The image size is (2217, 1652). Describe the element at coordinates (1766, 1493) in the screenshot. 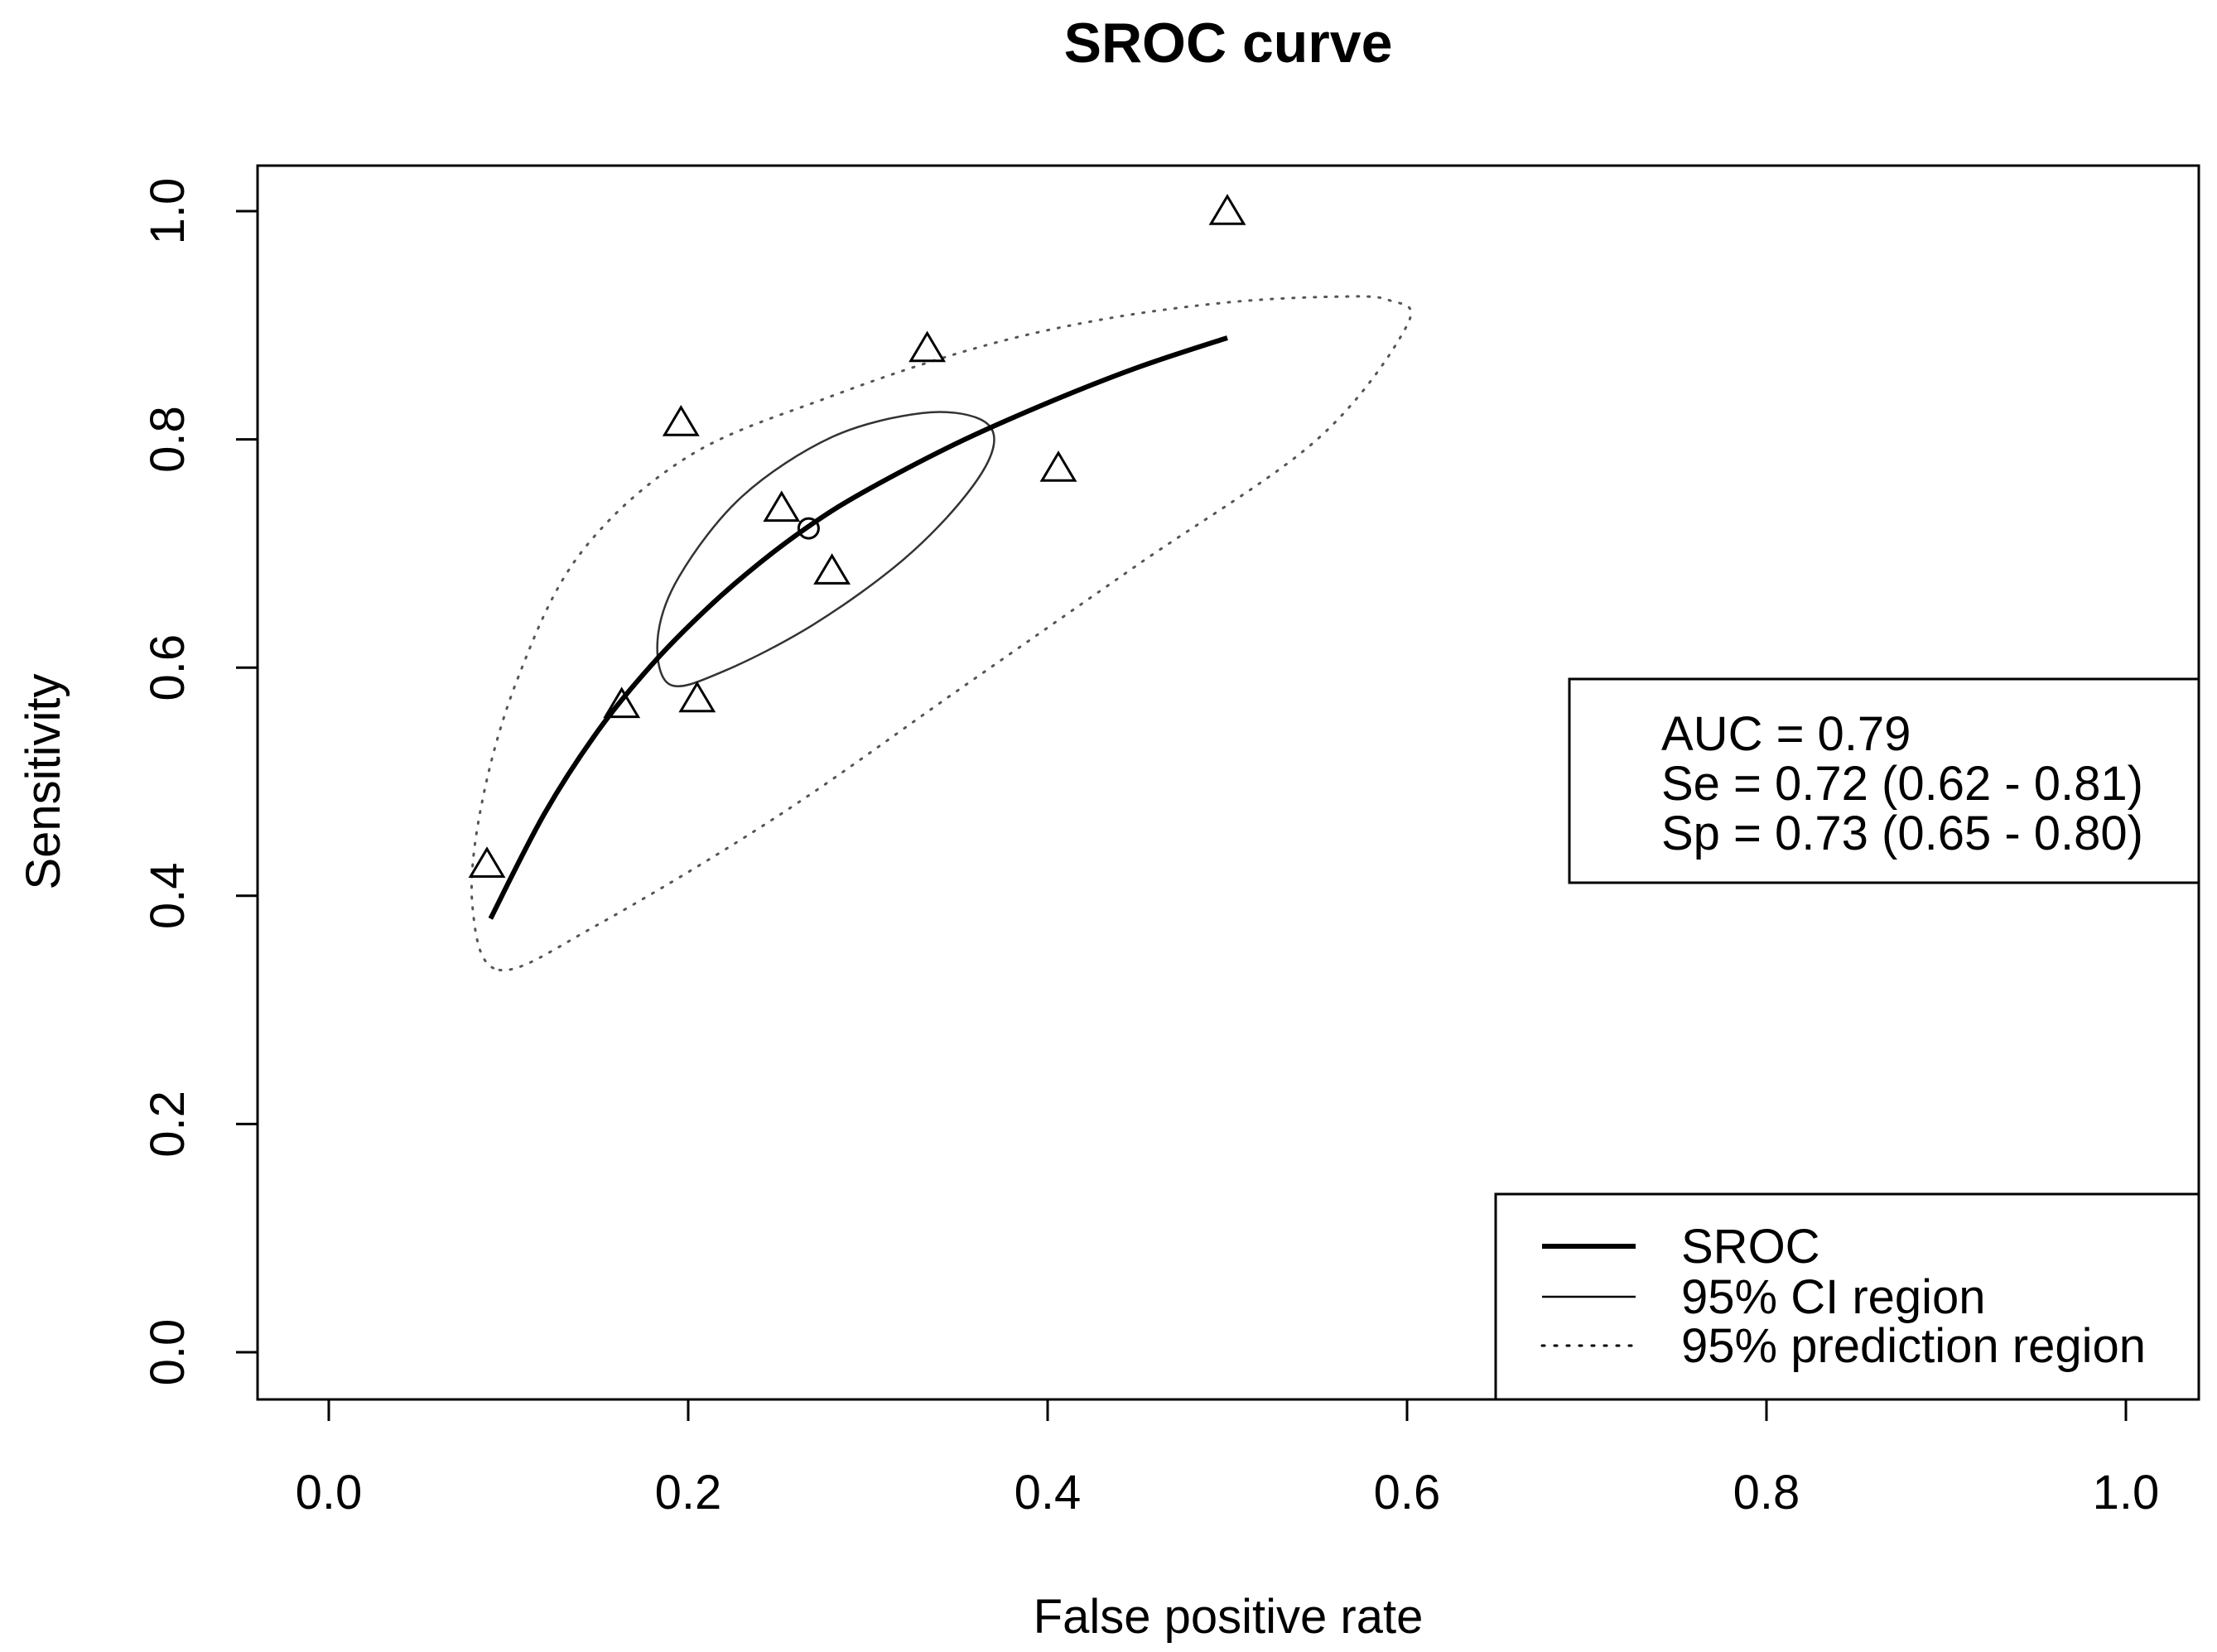

I see `x-tick-label: 0.8` at that location.